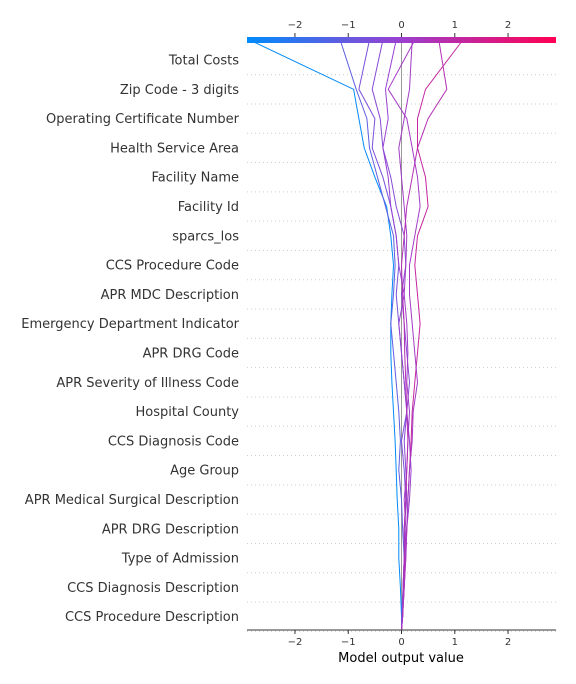  Describe the element at coordinates (179, 90) in the screenshot. I see `feature-label: Zip Code - 3 digits` at that location.